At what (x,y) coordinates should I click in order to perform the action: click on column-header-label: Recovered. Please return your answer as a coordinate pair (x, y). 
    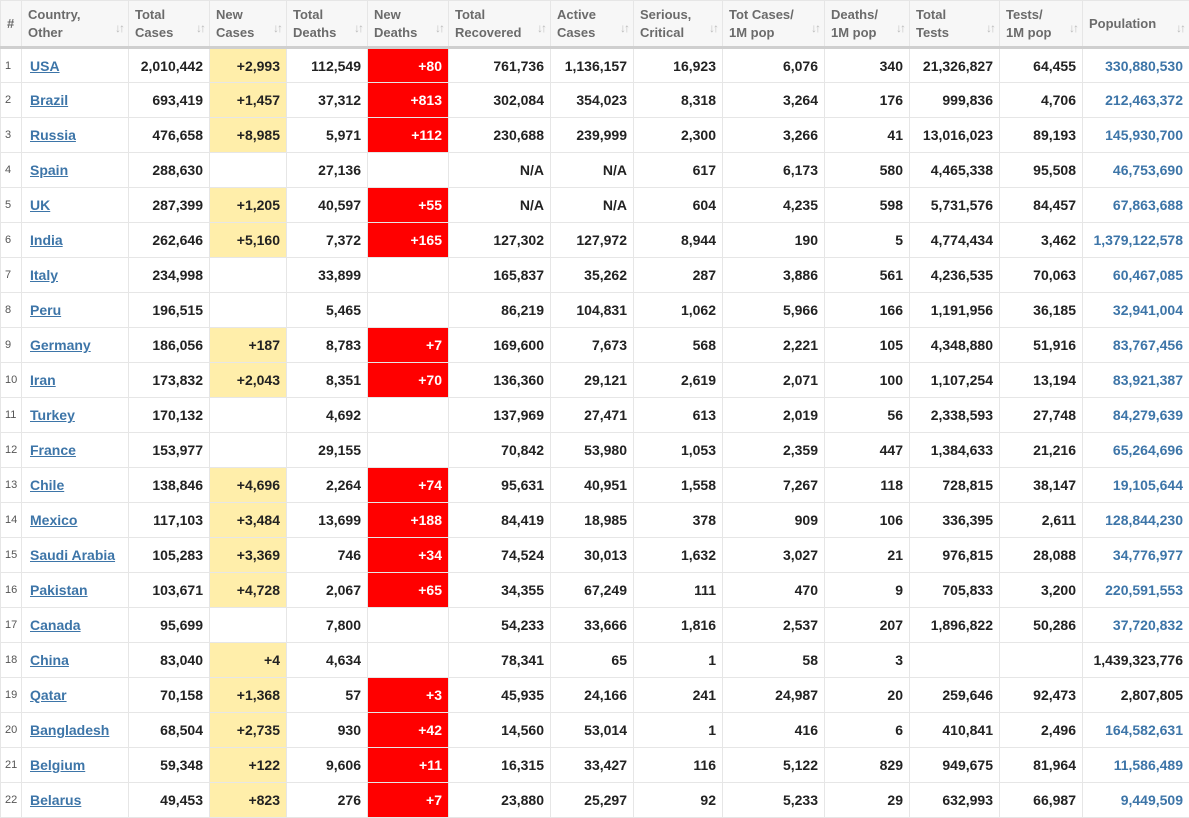
    Looking at the image, I should click on (488, 32).